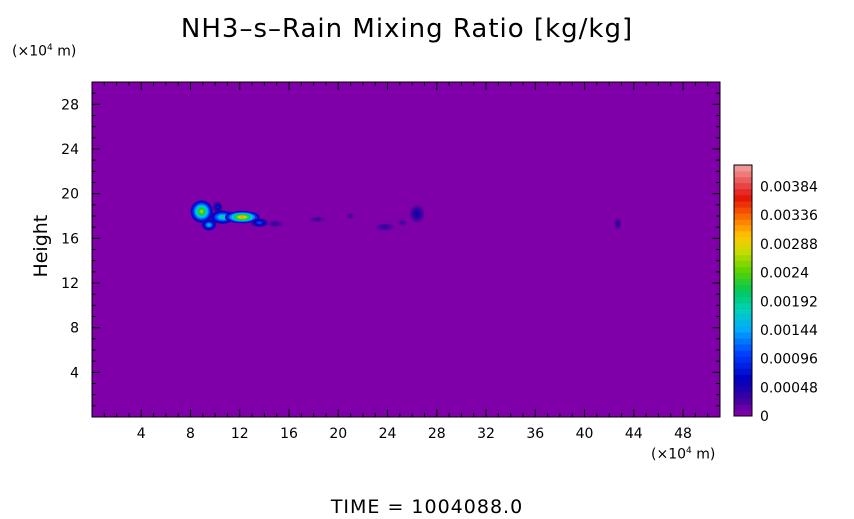  I want to click on colorbar-tick-label: 0.00048, so click(789, 388).